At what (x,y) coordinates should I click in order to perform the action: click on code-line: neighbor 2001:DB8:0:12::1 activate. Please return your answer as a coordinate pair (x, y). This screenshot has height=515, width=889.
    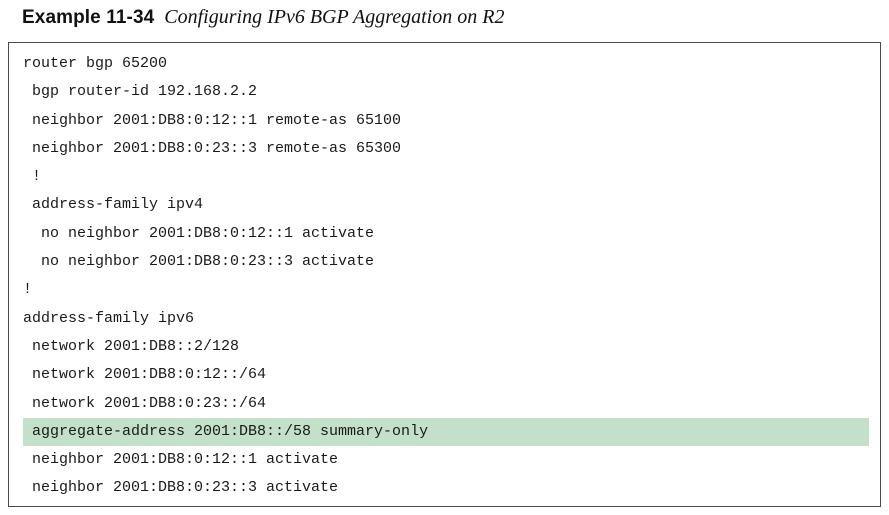
    Looking at the image, I should click on (446, 460).